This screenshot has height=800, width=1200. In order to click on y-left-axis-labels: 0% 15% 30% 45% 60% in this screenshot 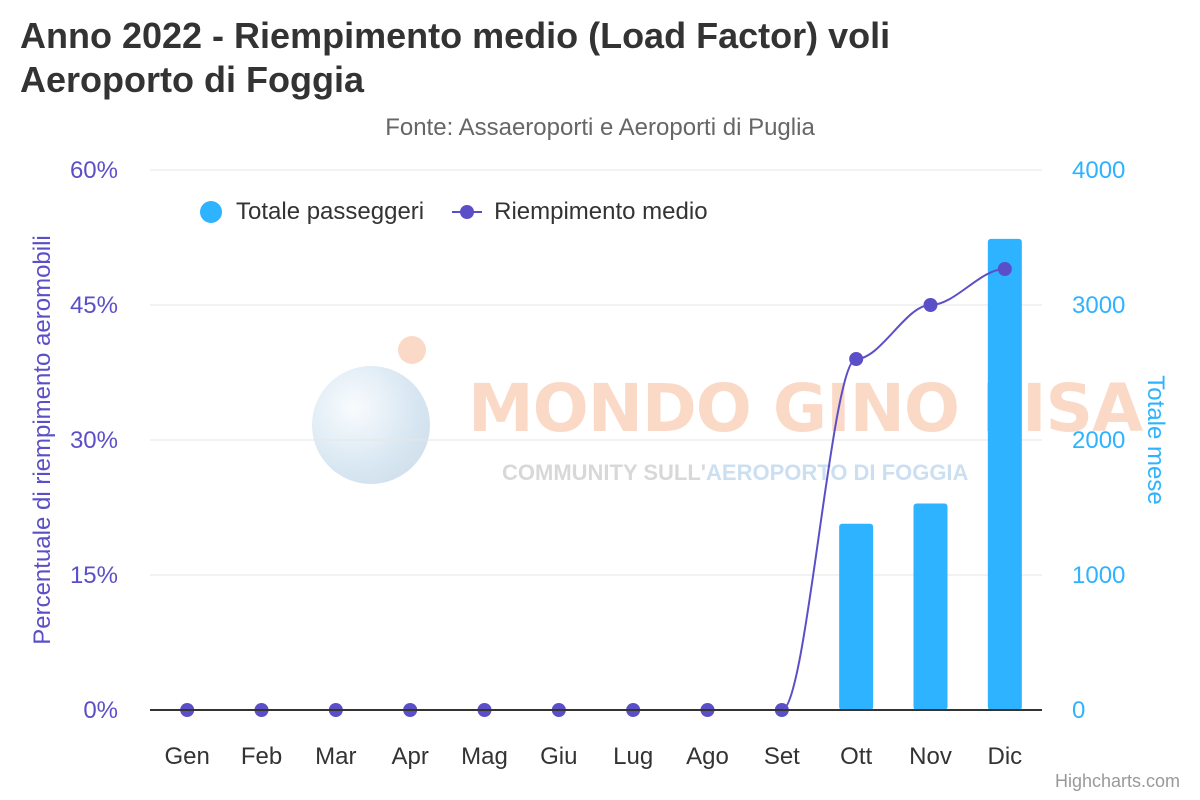, I will do `click(94, 440)`.